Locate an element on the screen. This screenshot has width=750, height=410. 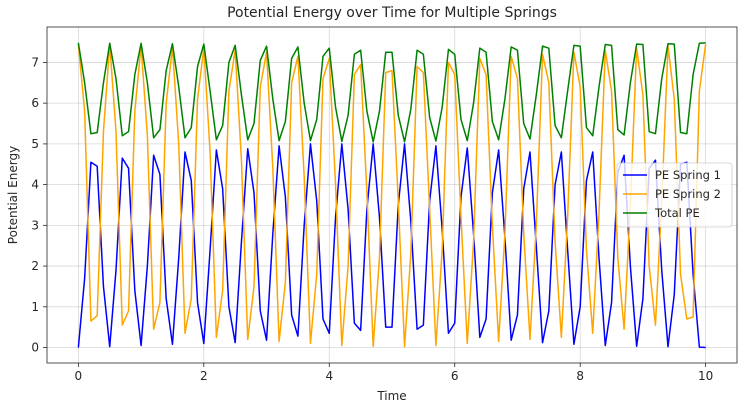
x-tick-label: 4 is located at coordinates (329, 376).